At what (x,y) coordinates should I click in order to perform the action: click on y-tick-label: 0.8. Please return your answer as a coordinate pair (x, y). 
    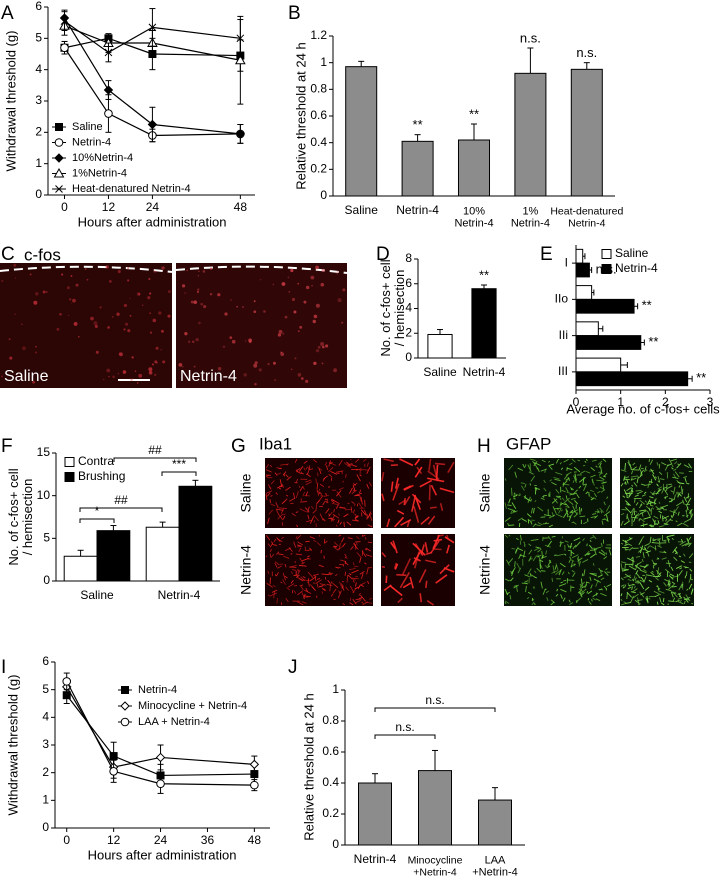
    Looking at the image, I should click on (330, 720).